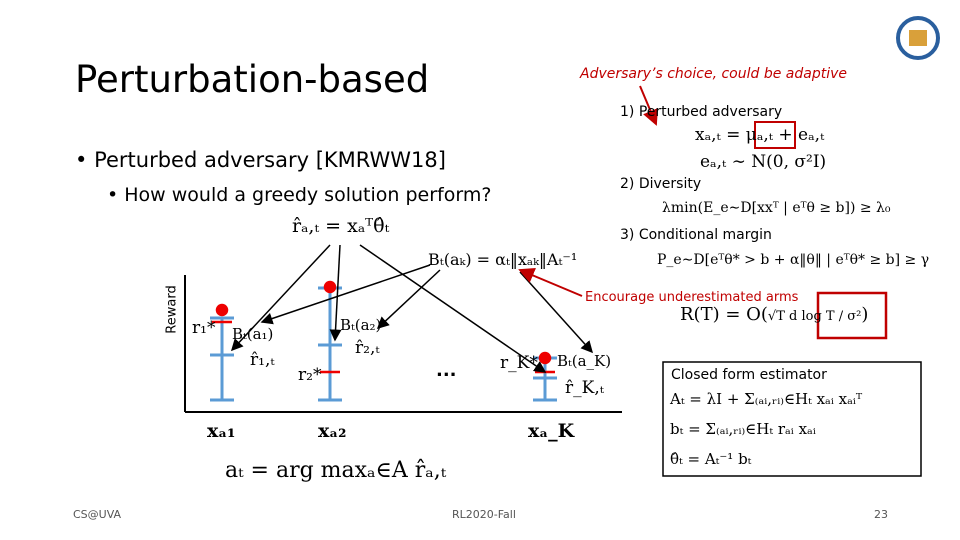 This screenshot has width=960, height=540. What do you see at coordinates (793, 260) in the screenshot?
I see `formula: P_e∼D[eᵀθ* > b + α‖θ‖ | eᵀθ* ≥ b] ≥ γ` at bounding box center [793, 260].